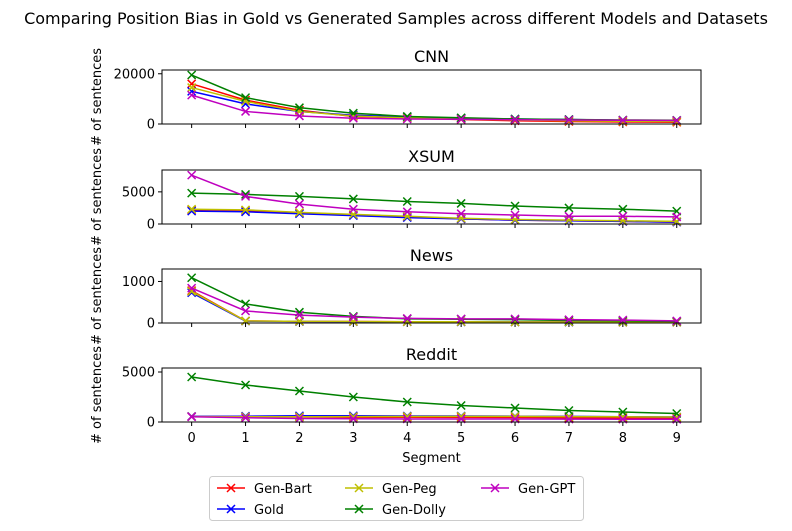 This screenshot has width=792, height=531. I want to click on series-news-gen-dolly, so click(434, 299).